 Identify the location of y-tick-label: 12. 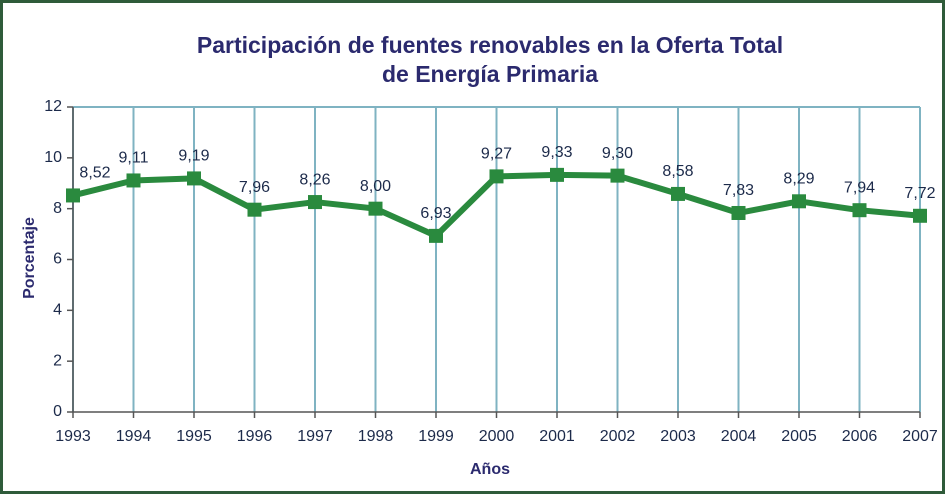
(53, 106).